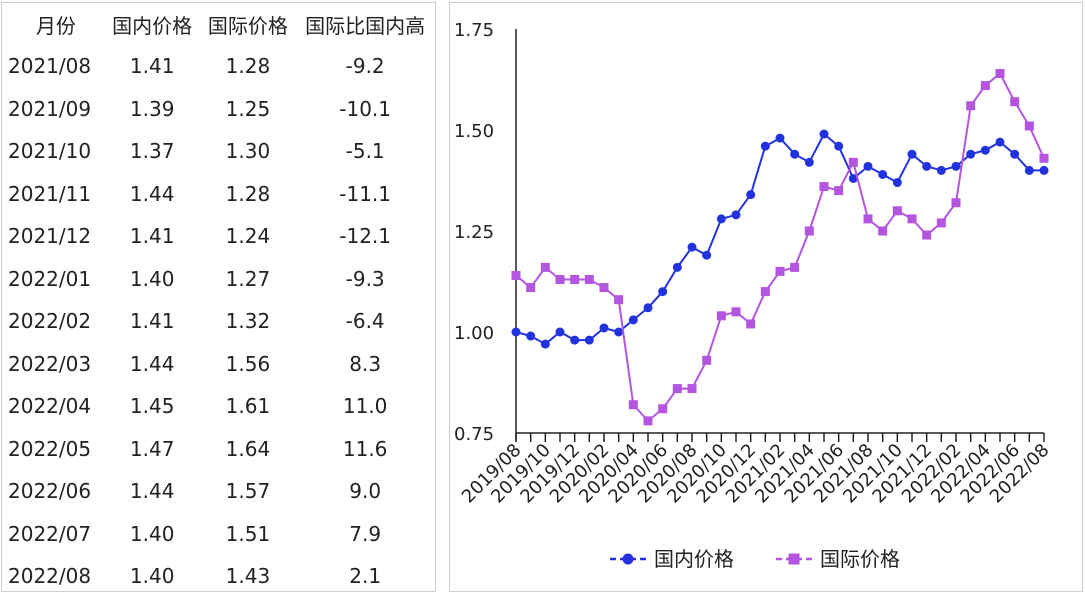  Describe the element at coordinates (365, 151) in the screenshot. I see `cell-difference: -5.1` at that location.